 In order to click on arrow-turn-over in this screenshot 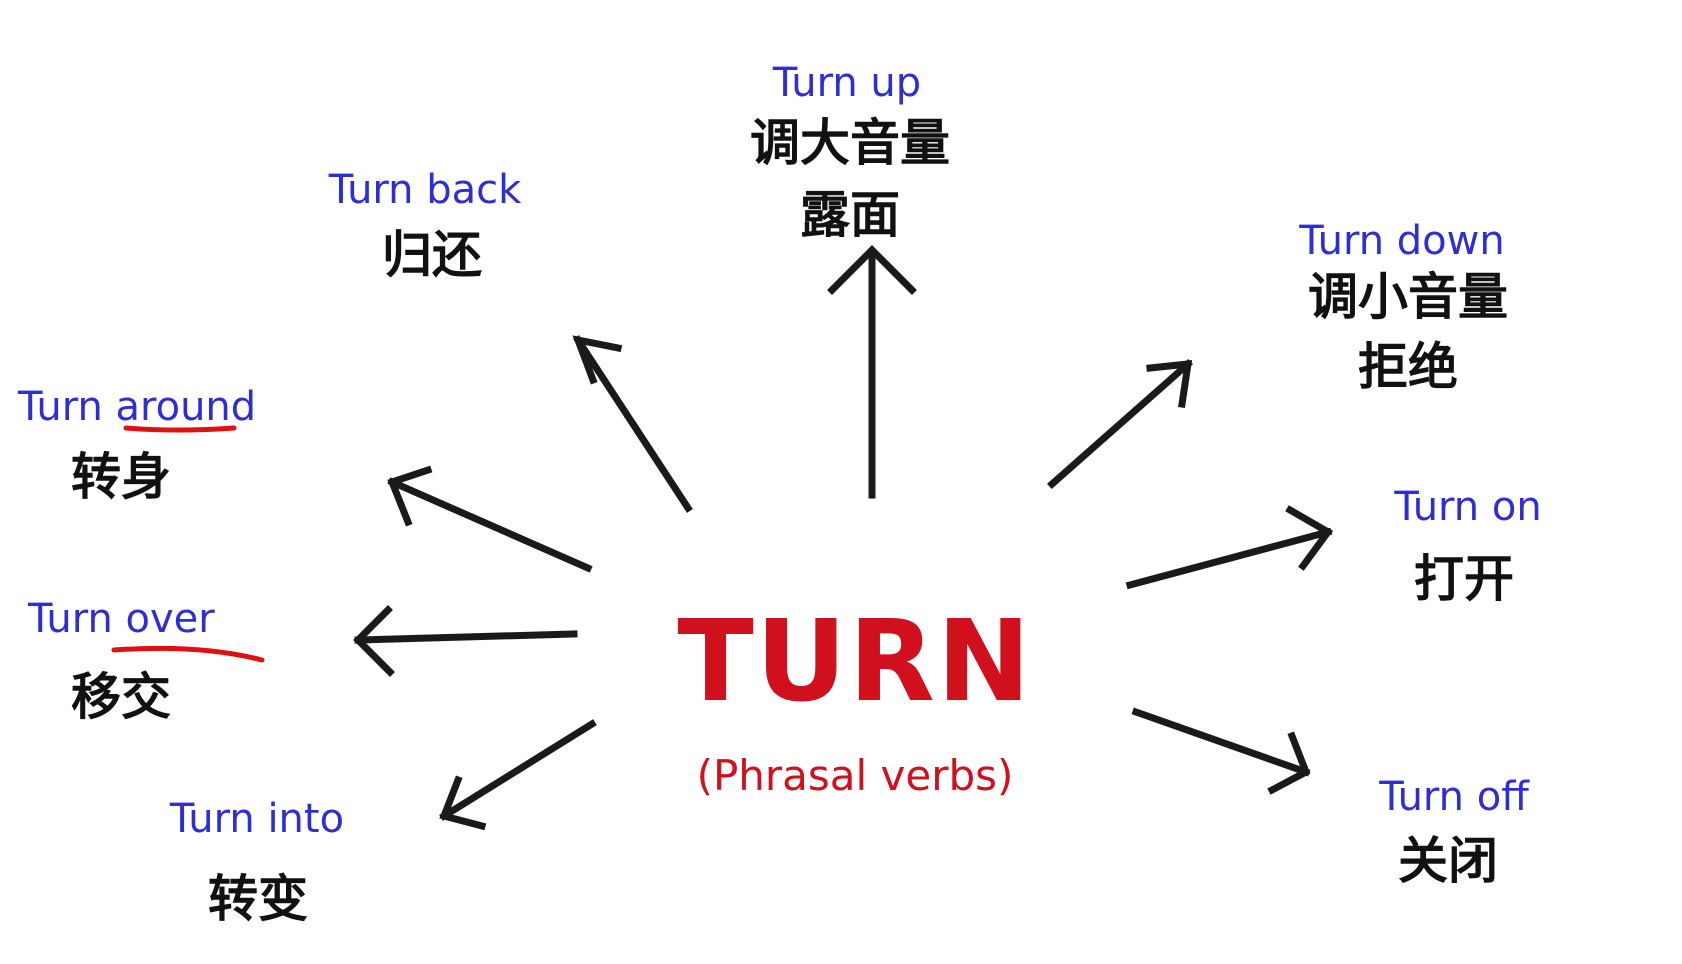, I will do `click(465, 641)`.